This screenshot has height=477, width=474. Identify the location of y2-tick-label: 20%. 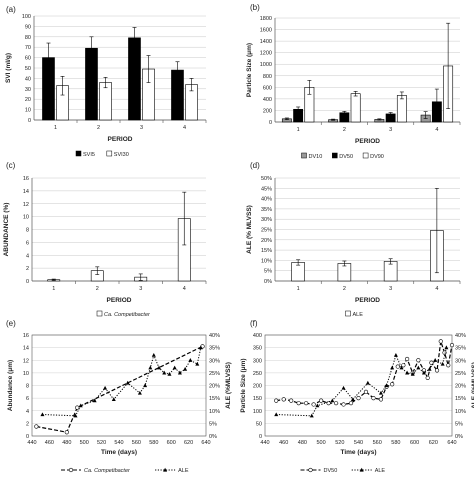
(460, 387).